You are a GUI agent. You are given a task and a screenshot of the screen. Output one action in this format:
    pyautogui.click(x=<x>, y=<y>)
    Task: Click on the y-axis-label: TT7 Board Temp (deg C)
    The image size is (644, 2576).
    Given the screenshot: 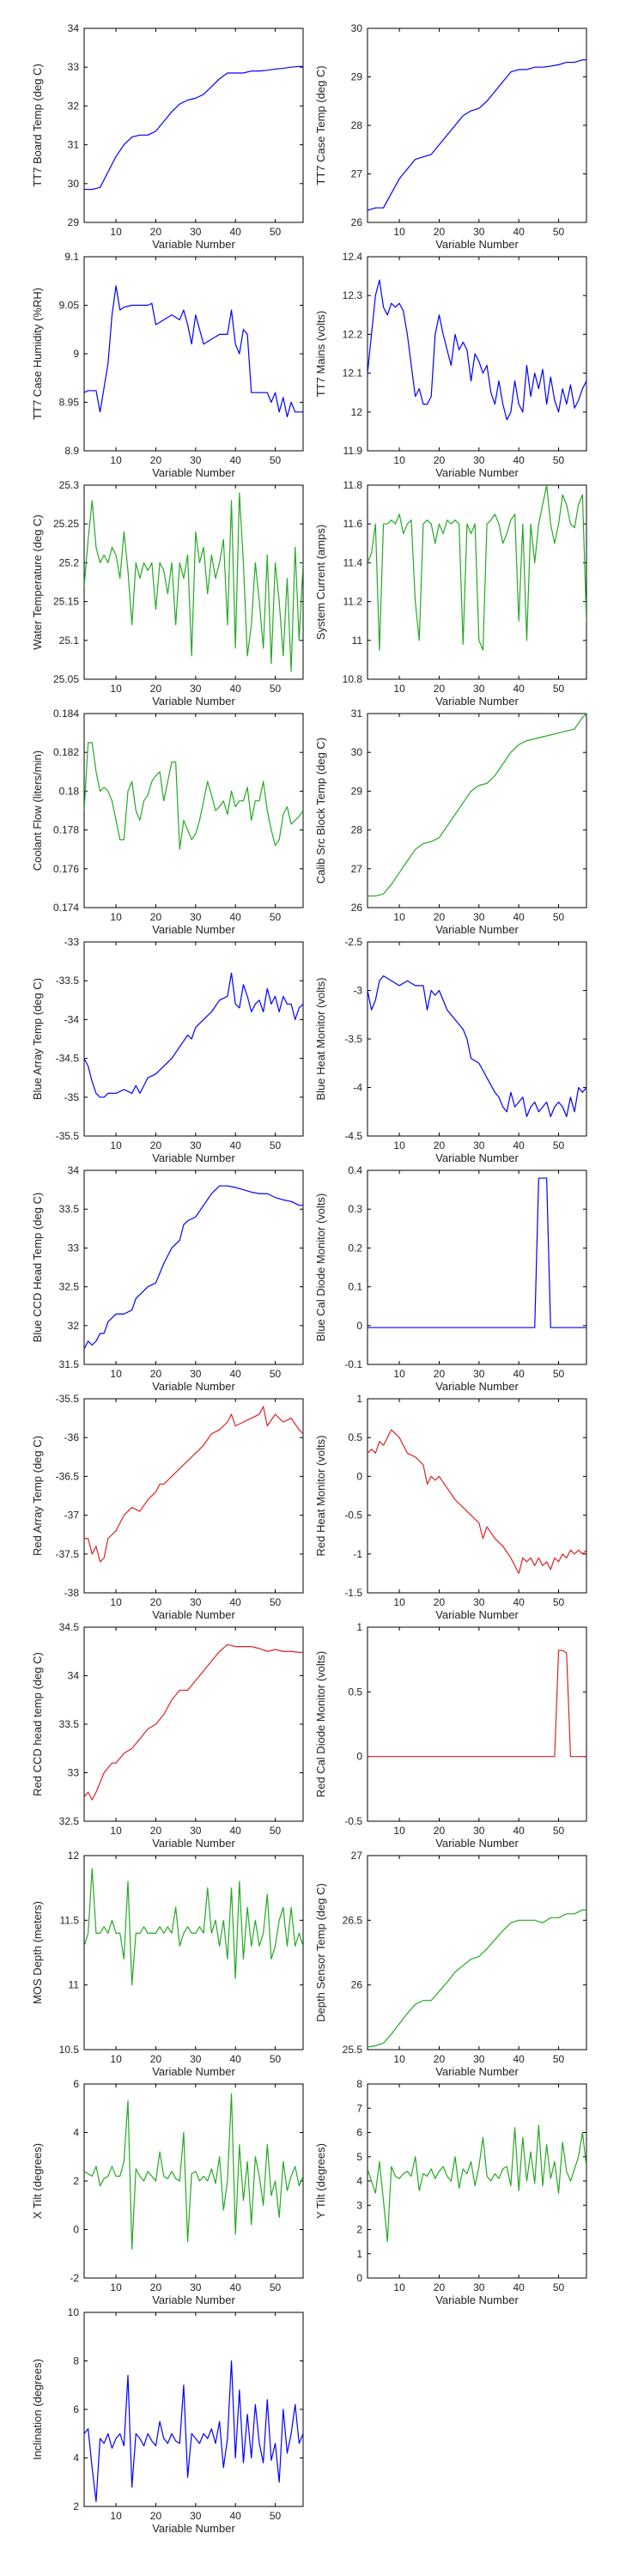 What is the action you would take?
    pyautogui.click(x=37, y=126)
    